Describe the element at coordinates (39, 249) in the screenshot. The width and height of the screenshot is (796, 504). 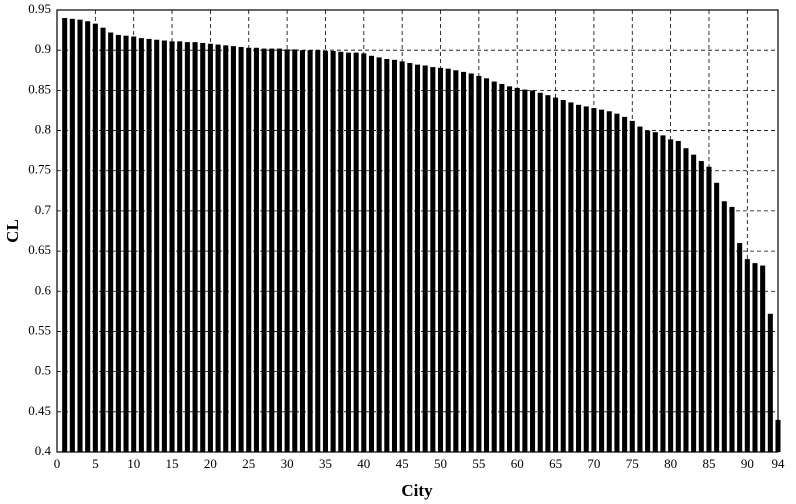
I see `y-tick-label: 0.65` at that location.